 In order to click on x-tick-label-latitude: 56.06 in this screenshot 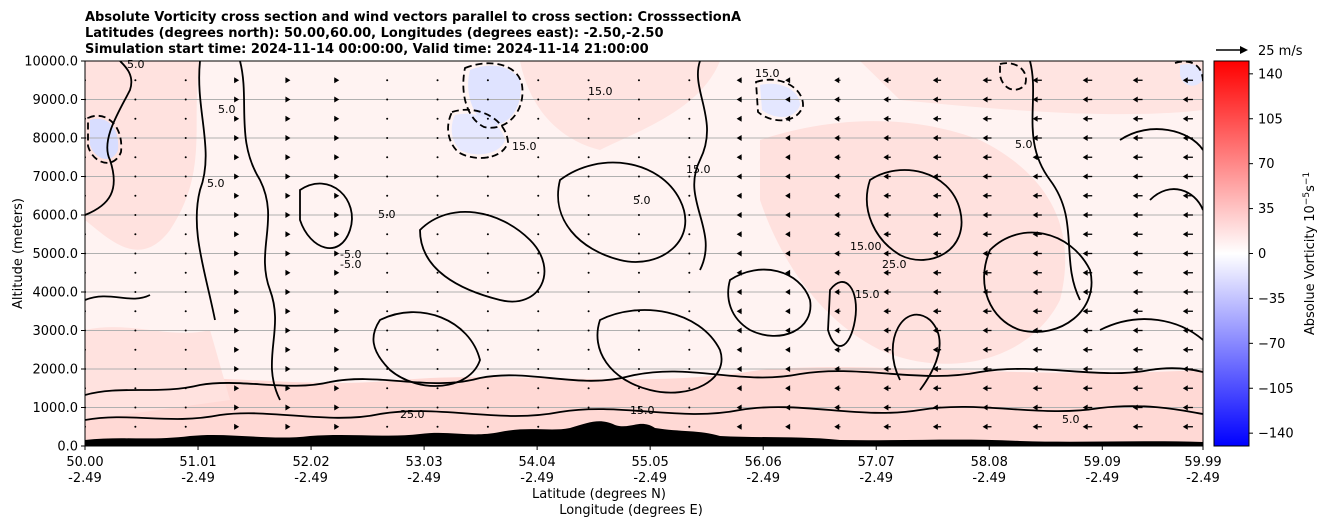, I will do `click(763, 462)`.